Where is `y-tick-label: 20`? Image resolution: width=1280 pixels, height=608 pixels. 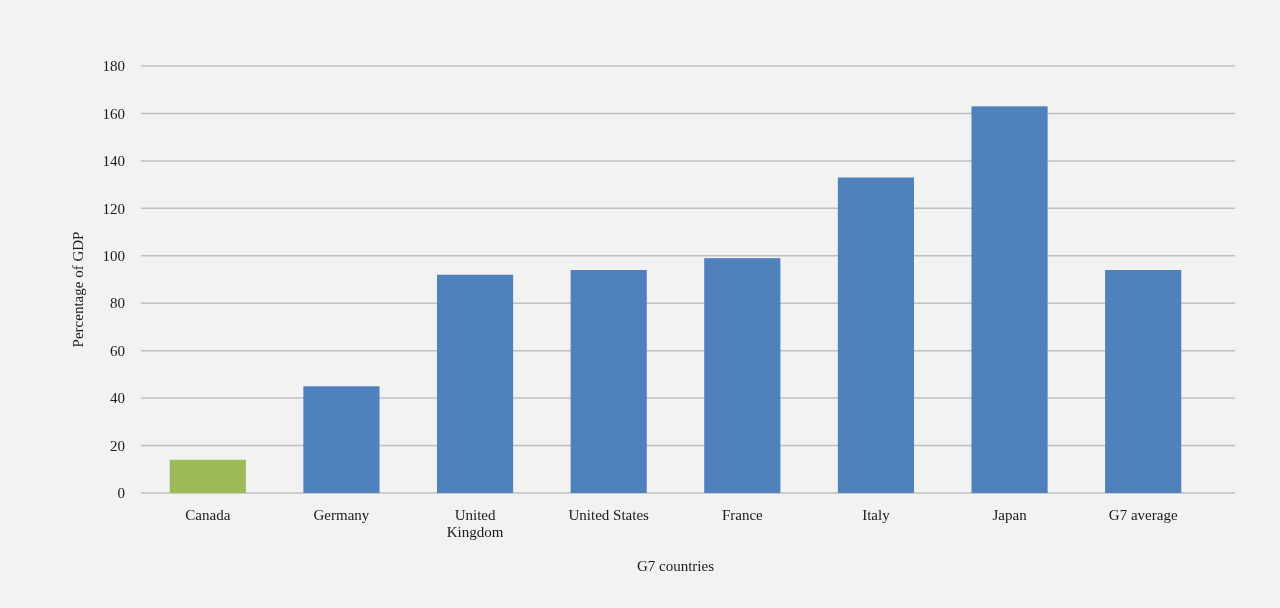 y-tick-label: 20 is located at coordinates (117, 445).